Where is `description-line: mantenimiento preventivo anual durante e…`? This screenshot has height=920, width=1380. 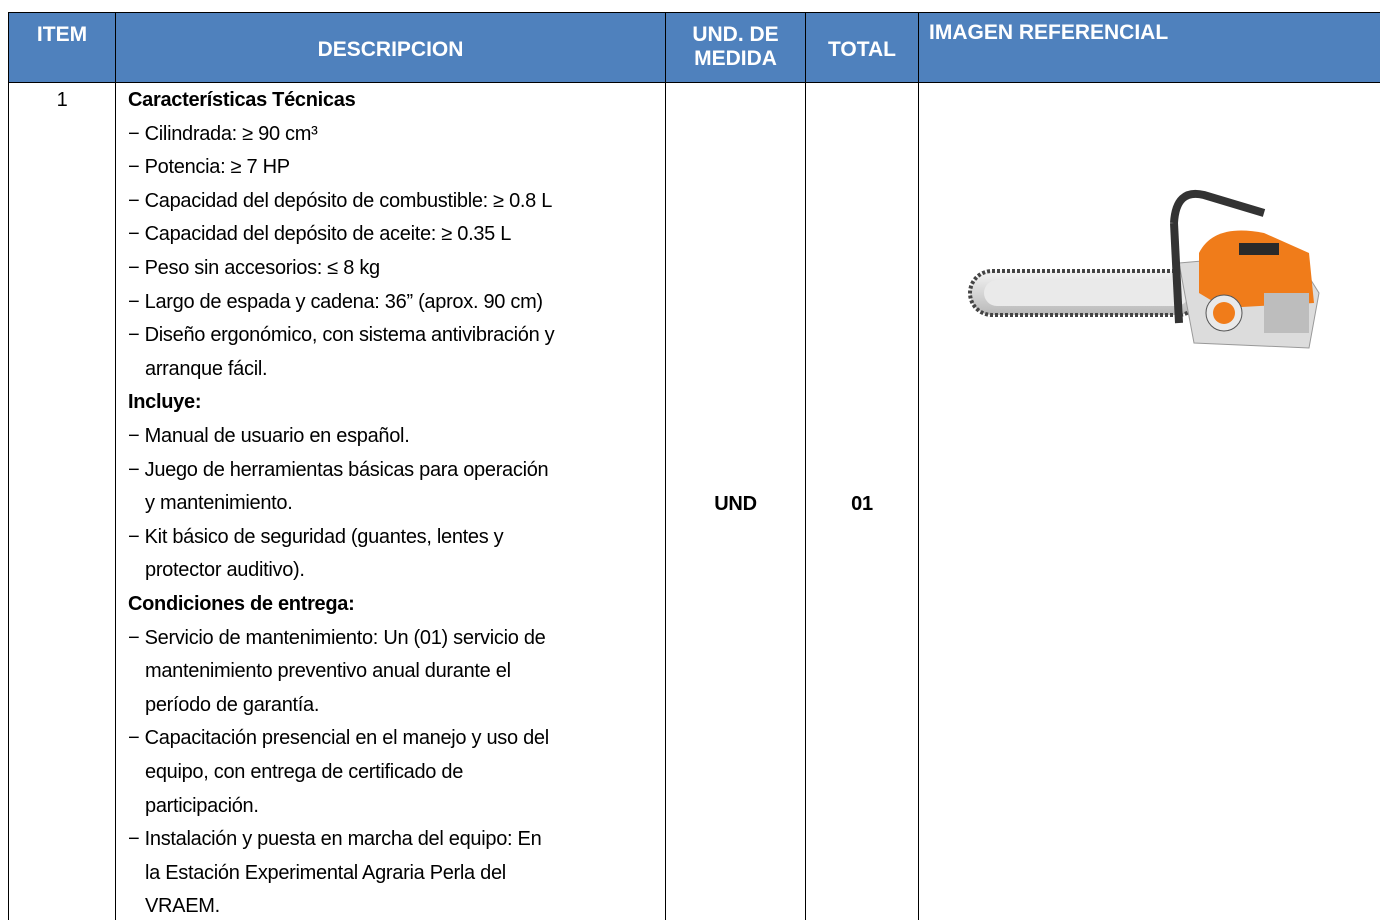
description-line: mantenimiento preventivo anual durante e… is located at coordinates (328, 671).